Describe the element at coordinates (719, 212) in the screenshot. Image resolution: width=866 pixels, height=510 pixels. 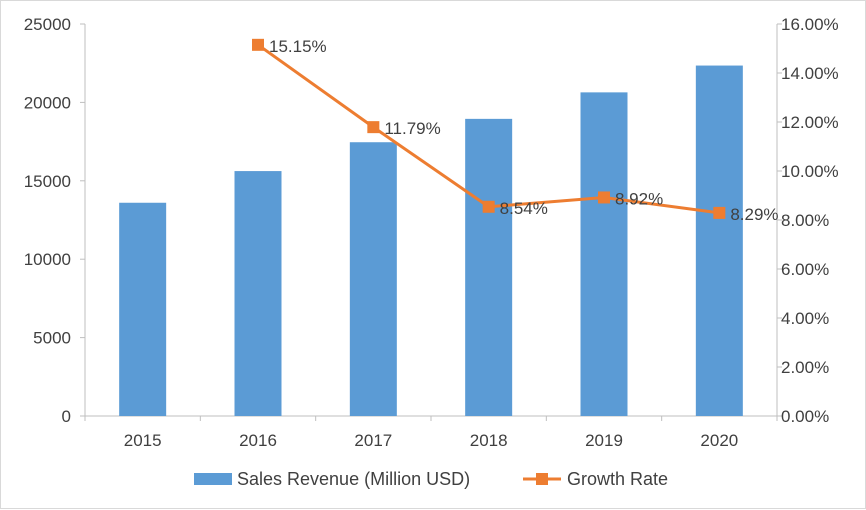
I see `growth-marker-2020` at that location.